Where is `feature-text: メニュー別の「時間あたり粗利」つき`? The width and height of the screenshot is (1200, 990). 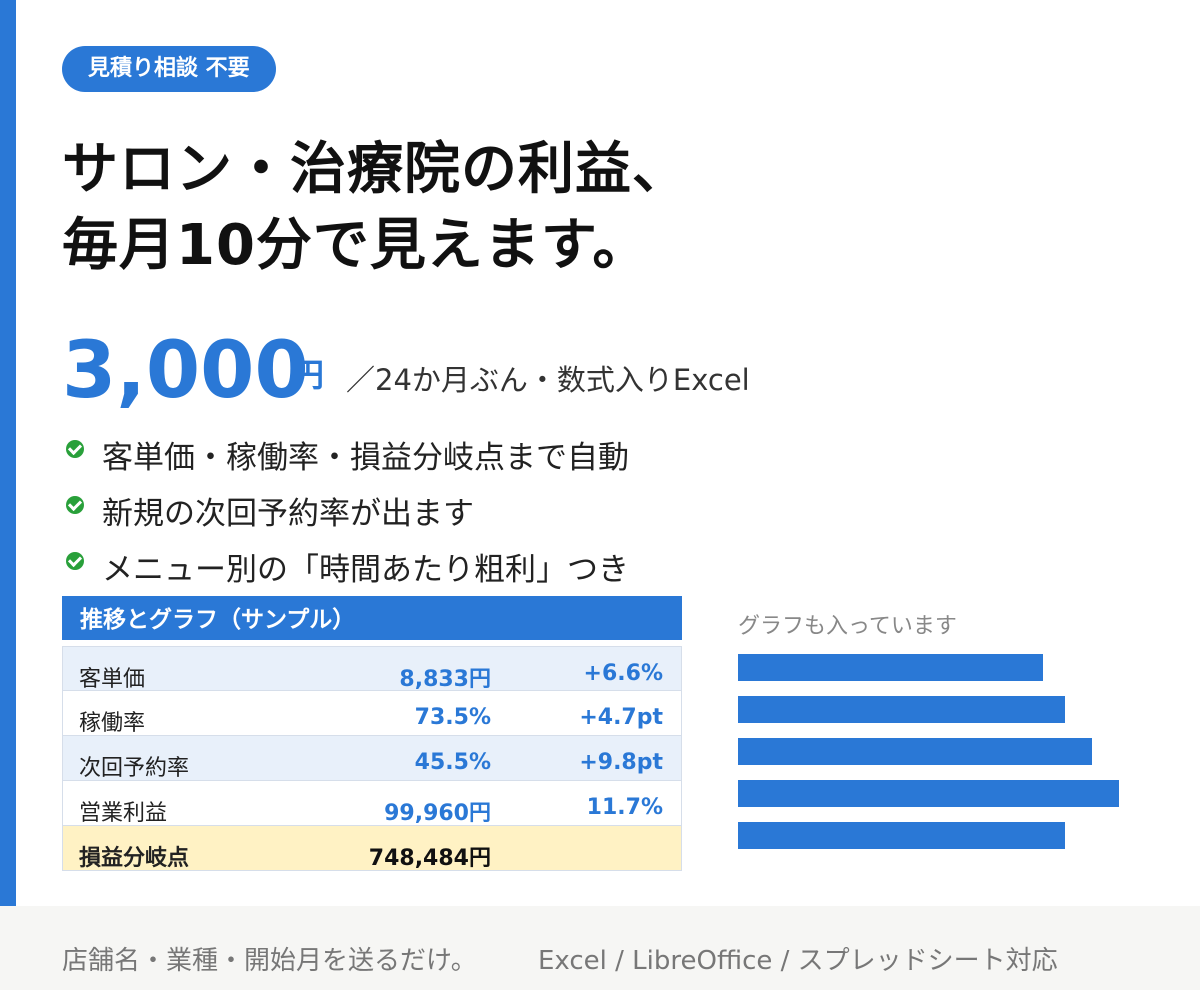 feature-text: メニュー別の「時間あたり粗利」つき is located at coordinates (365, 570).